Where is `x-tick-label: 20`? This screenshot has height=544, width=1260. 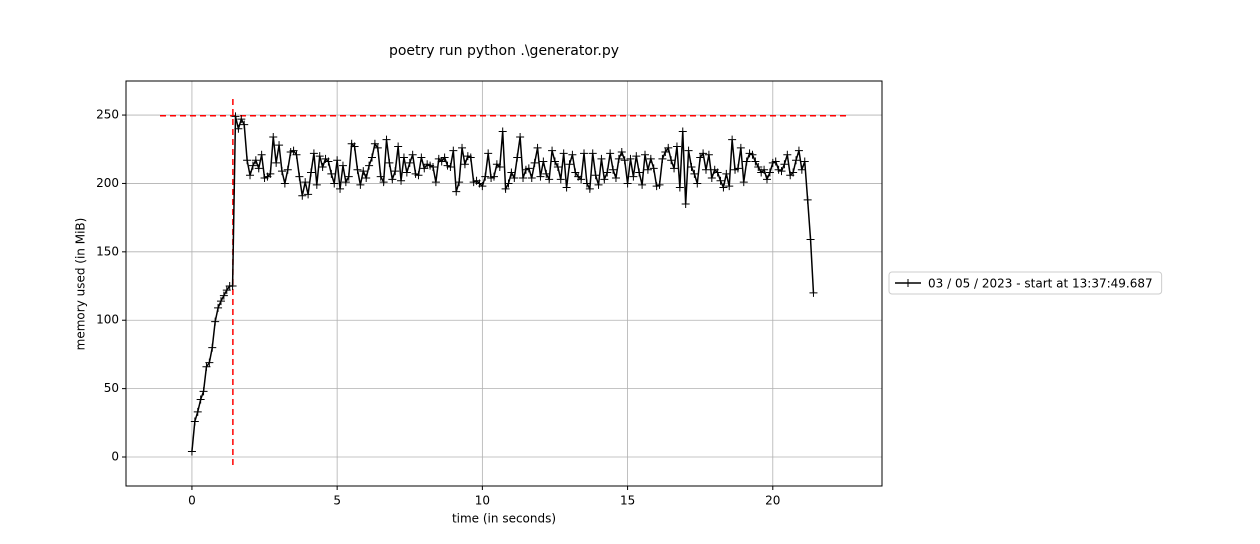
x-tick-label: 20 is located at coordinates (772, 501).